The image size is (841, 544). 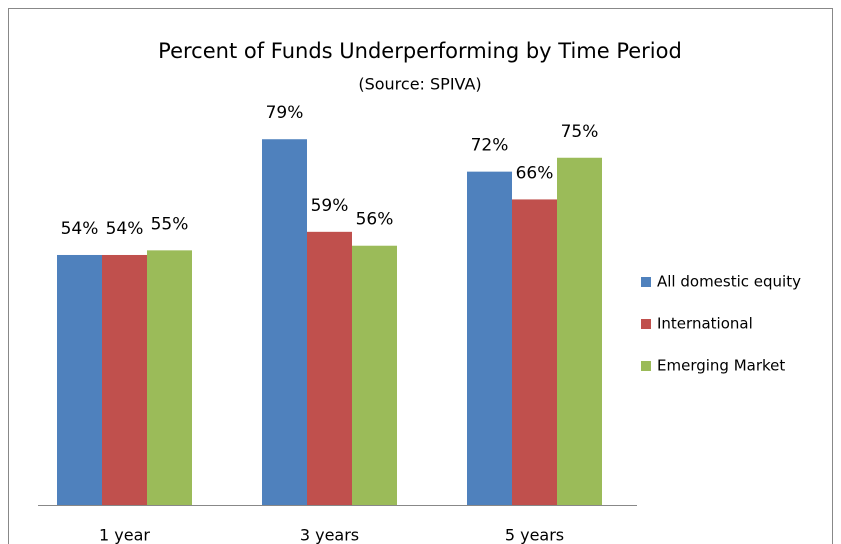 I want to click on data-label: 79%, so click(x=285, y=113).